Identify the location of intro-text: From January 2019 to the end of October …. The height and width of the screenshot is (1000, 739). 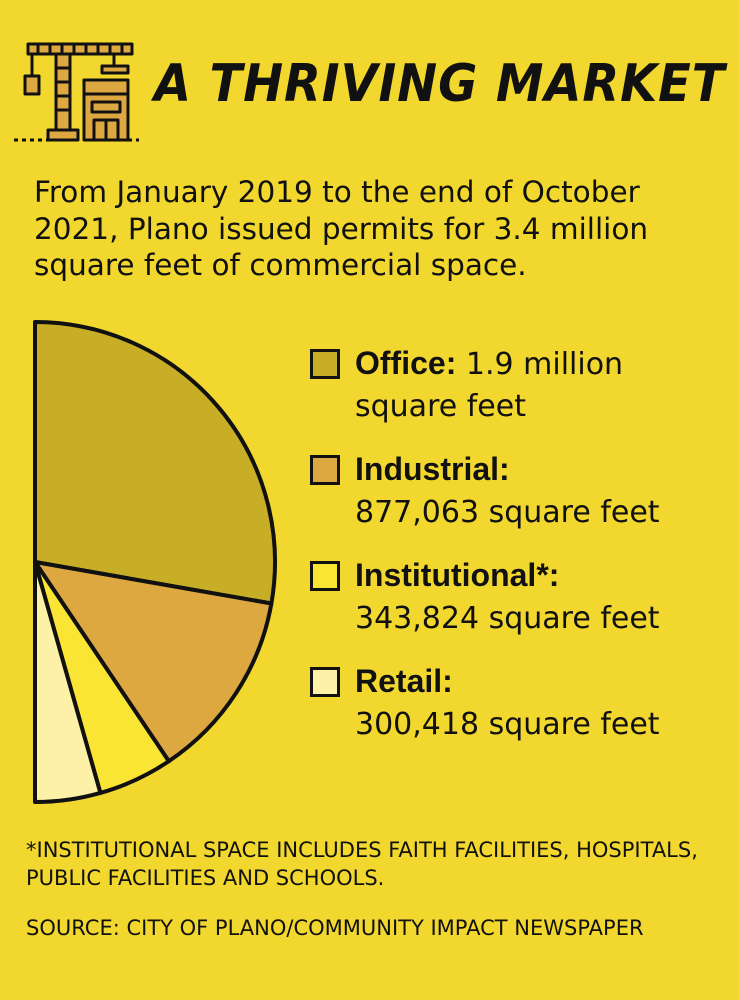
(341, 229).